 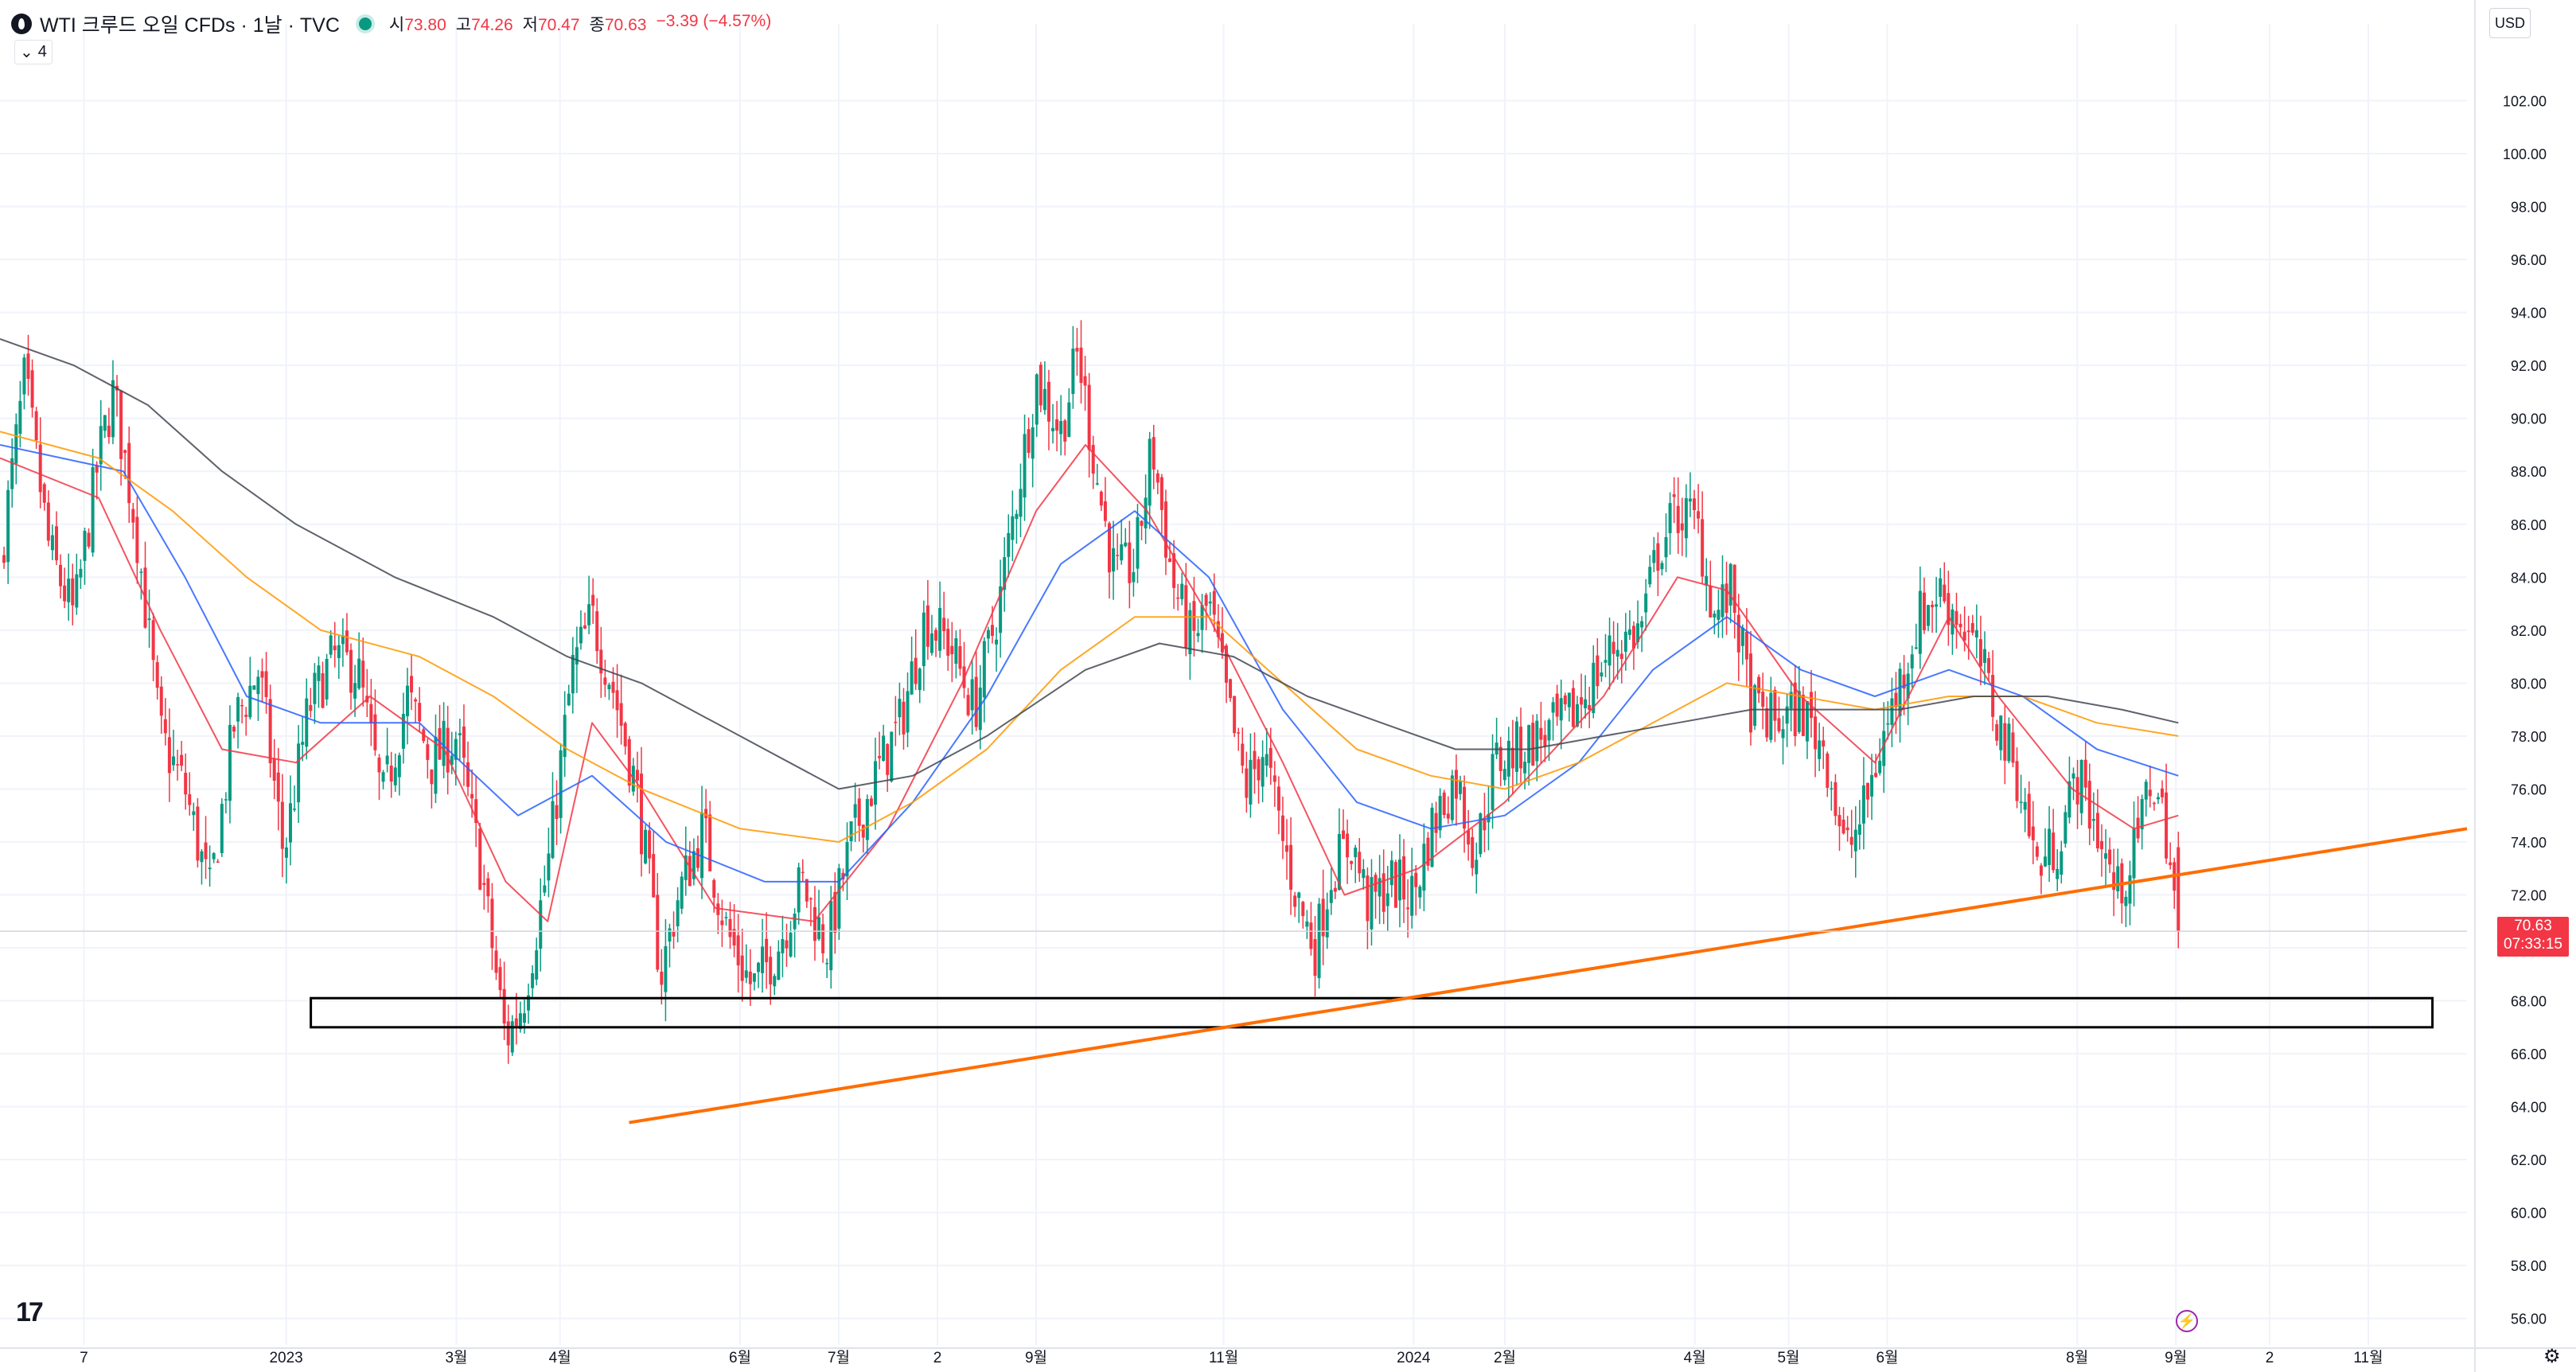 I want to click on currency-button: USD, so click(x=2510, y=23).